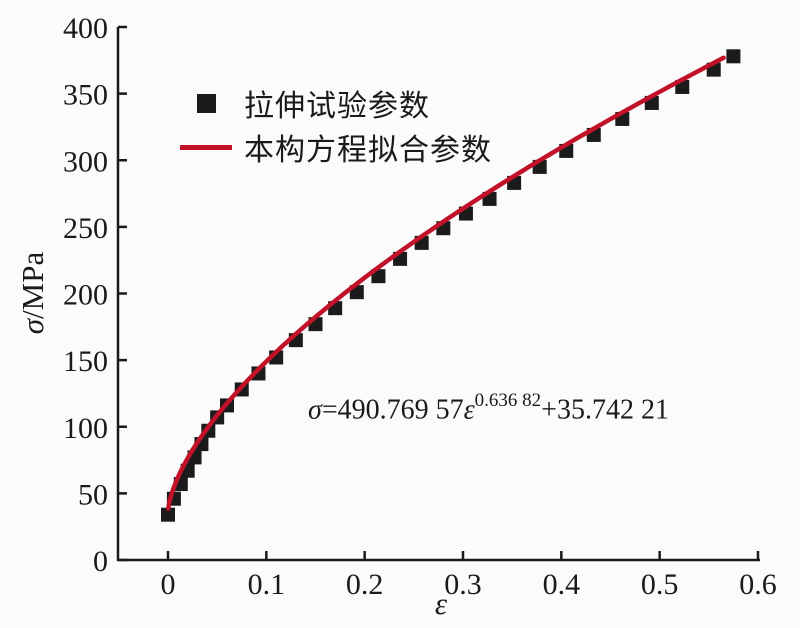 The image size is (800, 628). Describe the element at coordinates (508, 400) in the screenshot. I see `equation-exponent: 0.636 82` at that location.